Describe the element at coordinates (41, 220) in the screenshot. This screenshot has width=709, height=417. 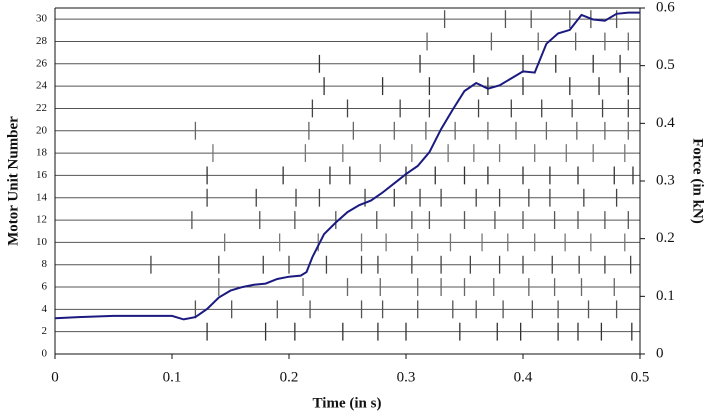
I see `y-tick-label: 12` at that location.